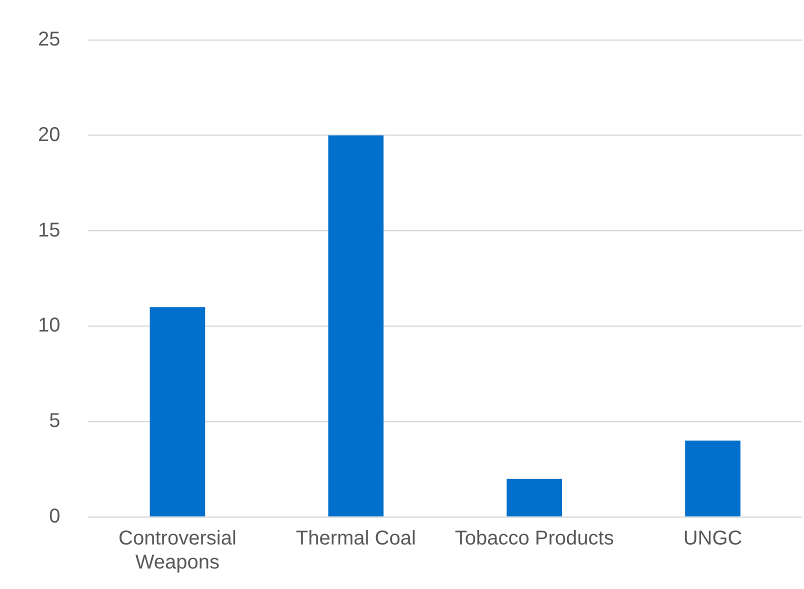 This screenshot has height=589, width=804. What do you see at coordinates (177, 551) in the screenshot?
I see `x-tick-label: Controversial Weapons` at bounding box center [177, 551].